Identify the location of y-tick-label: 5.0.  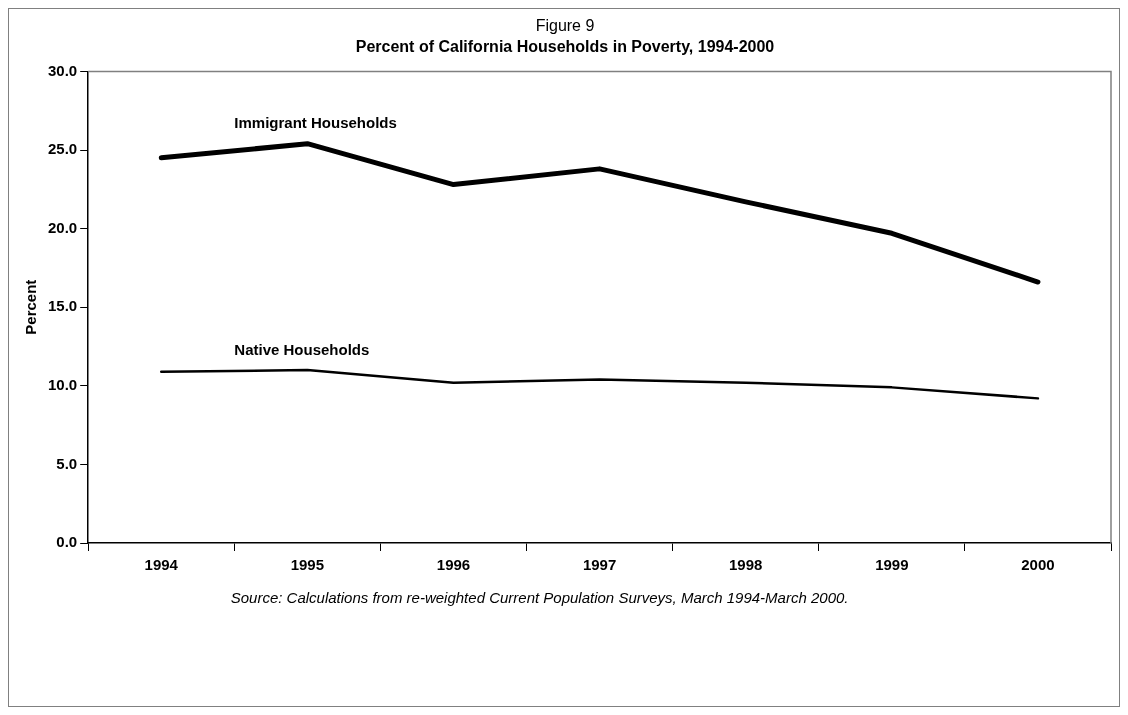
(67, 463).